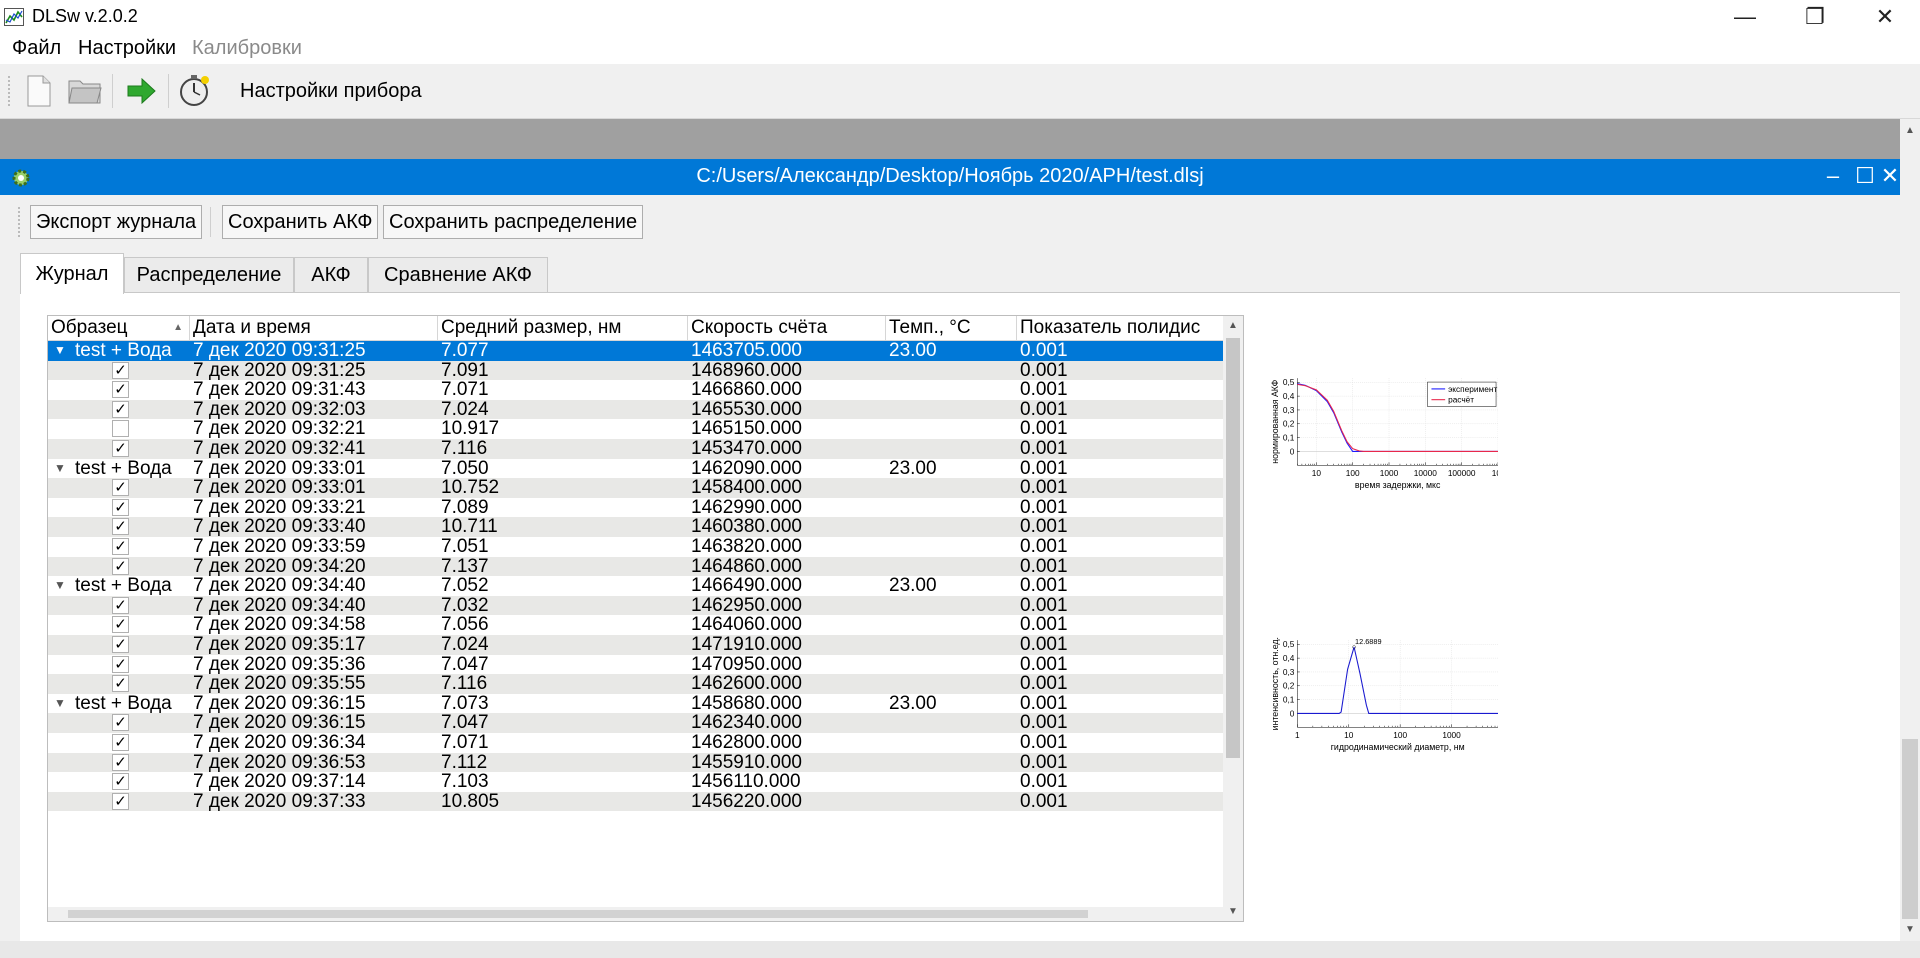 This screenshot has width=1920, height=958. Describe the element at coordinates (119, 328) in the screenshot. I see `column-header-sample: Образец ▲` at that location.